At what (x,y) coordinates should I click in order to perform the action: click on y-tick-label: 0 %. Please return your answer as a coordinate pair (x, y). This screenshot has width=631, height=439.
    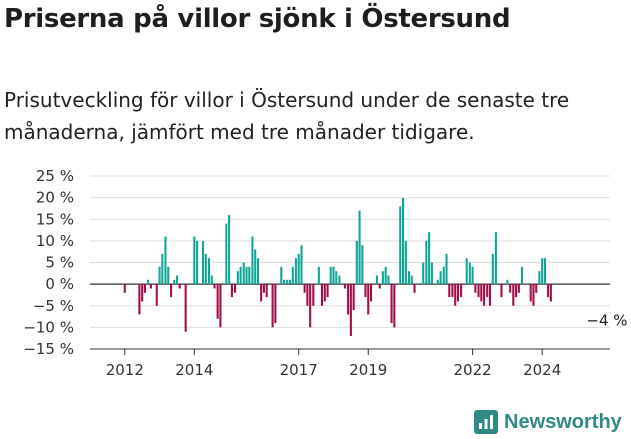
    Looking at the image, I should click on (59, 284).